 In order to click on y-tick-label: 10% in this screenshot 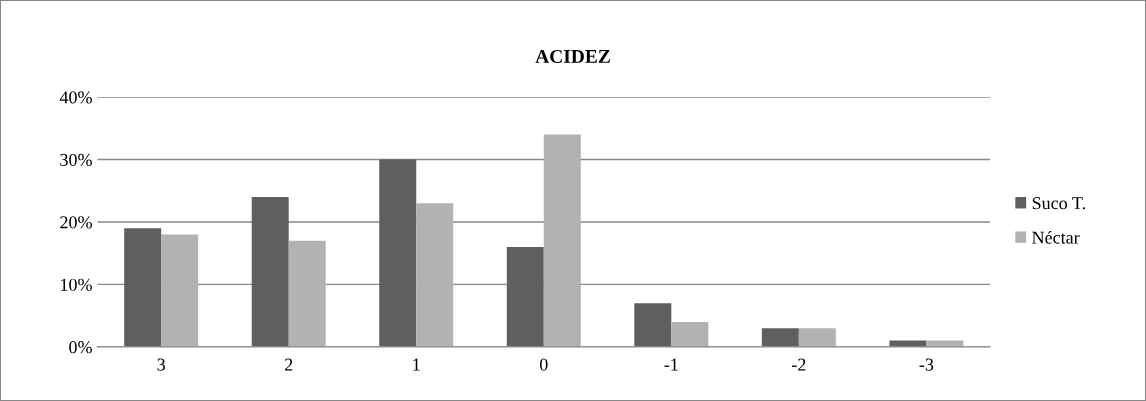, I will do `click(76, 284)`.